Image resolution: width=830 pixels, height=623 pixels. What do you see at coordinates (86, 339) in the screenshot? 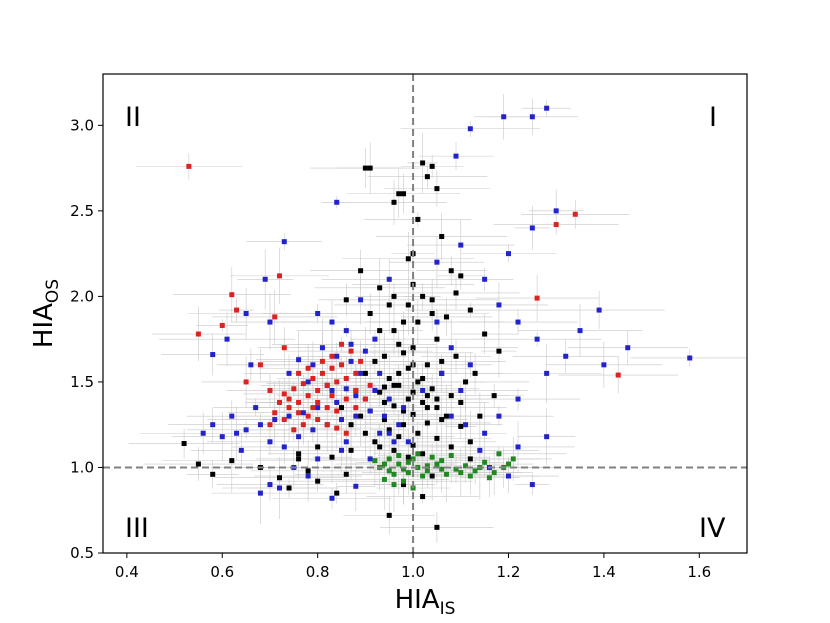
I see `y-axis-ticks: 0.5 1.0 1.5 2.0 2.5 3.0` at bounding box center [86, 339].